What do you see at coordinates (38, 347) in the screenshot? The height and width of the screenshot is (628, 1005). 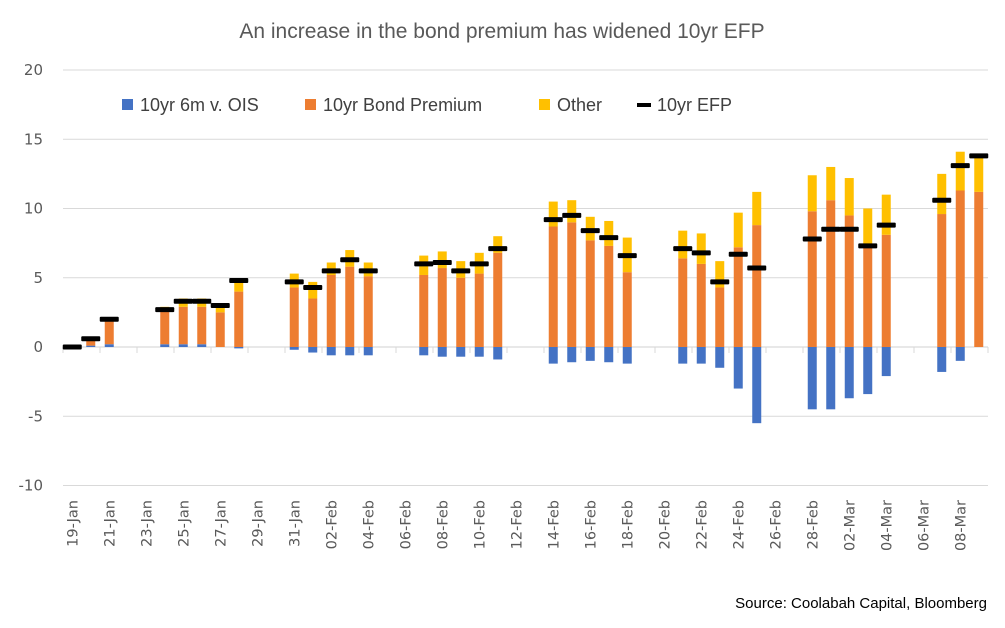 I see `y-tick-label: 0` at bounding box center [38, 347].